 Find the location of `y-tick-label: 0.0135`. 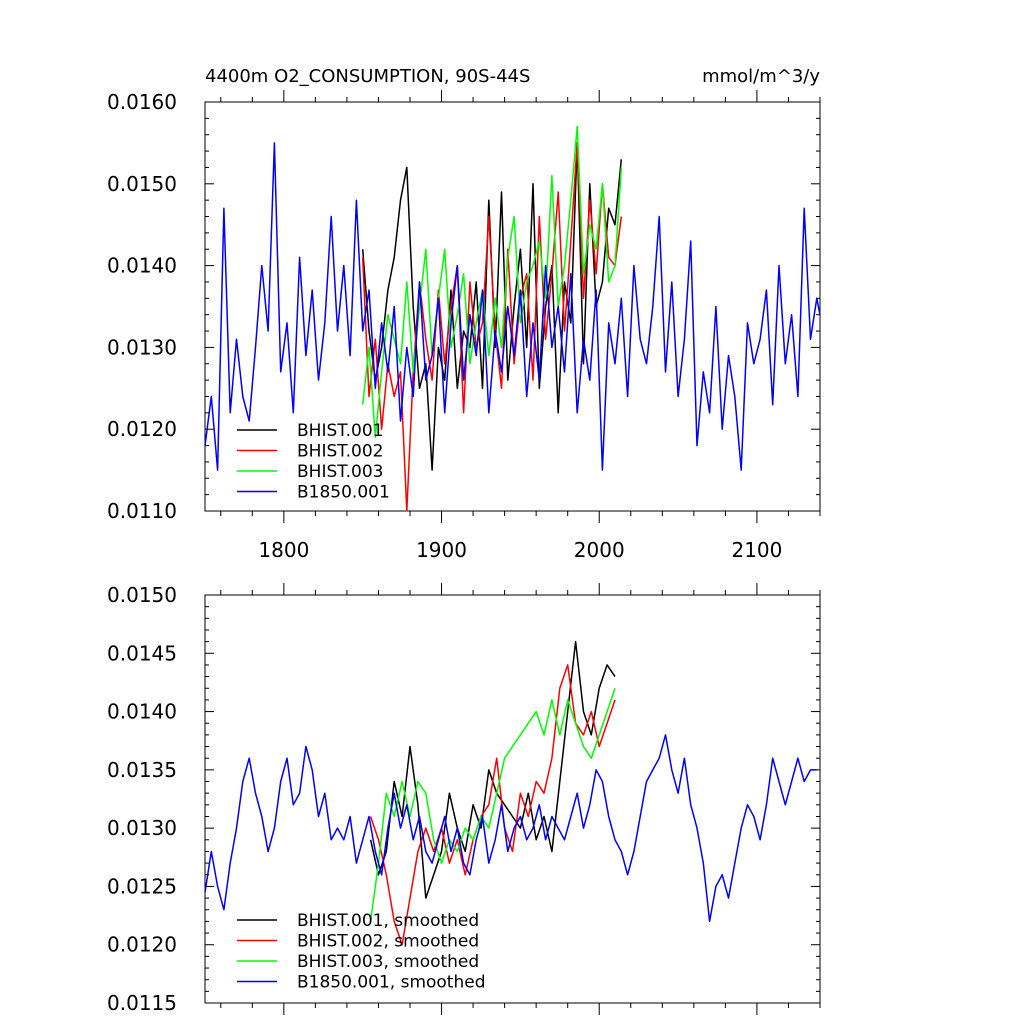

y-tick-label: 0.0135 is located at coordinates (142, 770).